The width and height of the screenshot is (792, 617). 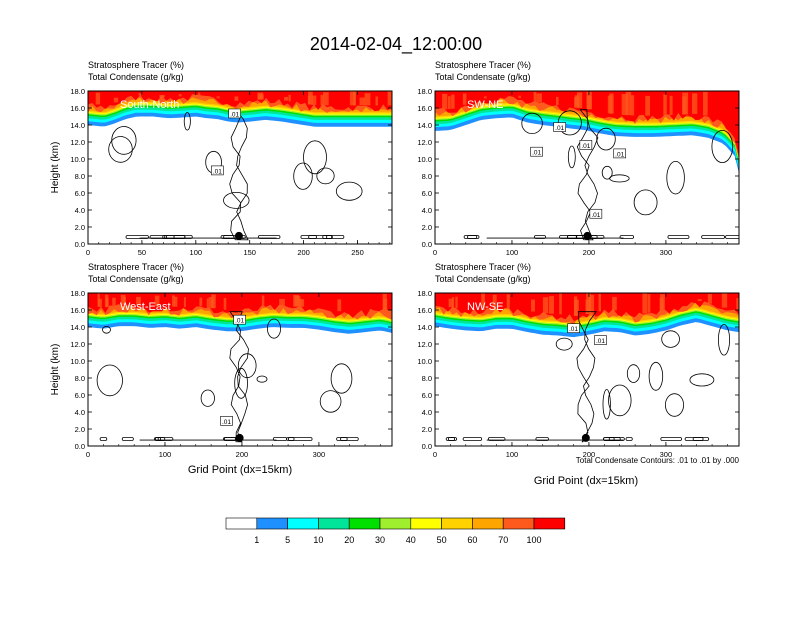 I want to click on y-tick-label: 2.0, so click(x=80, y=429).